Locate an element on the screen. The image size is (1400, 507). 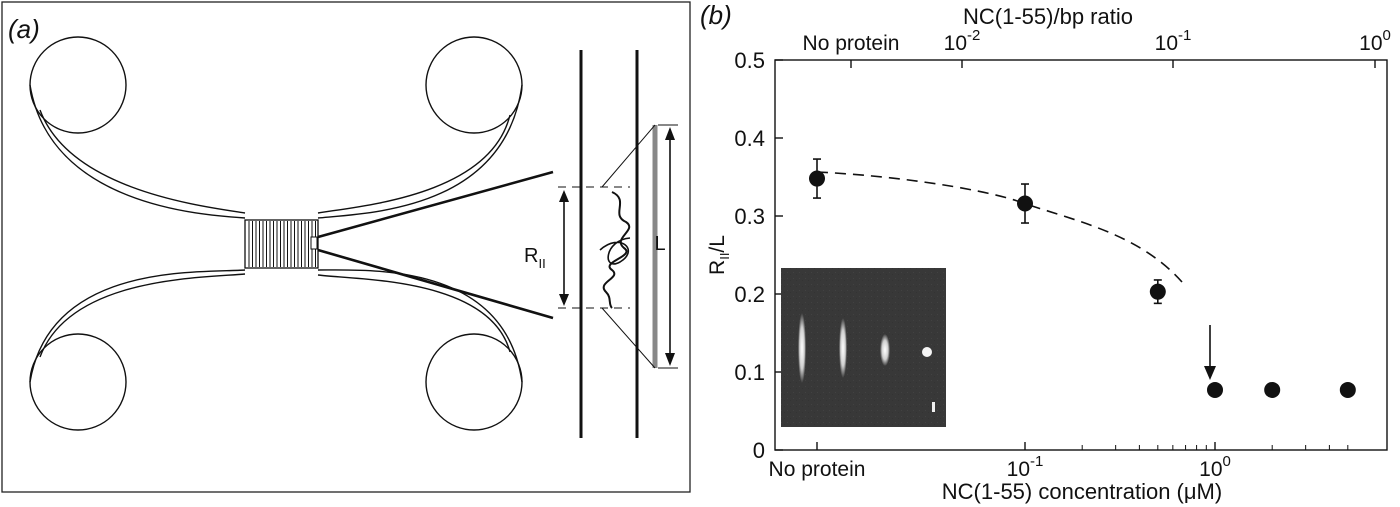
top-axis: No protein 10⁻² 10⁻¹ 10⁰ is located at coordinates (1097, 47).